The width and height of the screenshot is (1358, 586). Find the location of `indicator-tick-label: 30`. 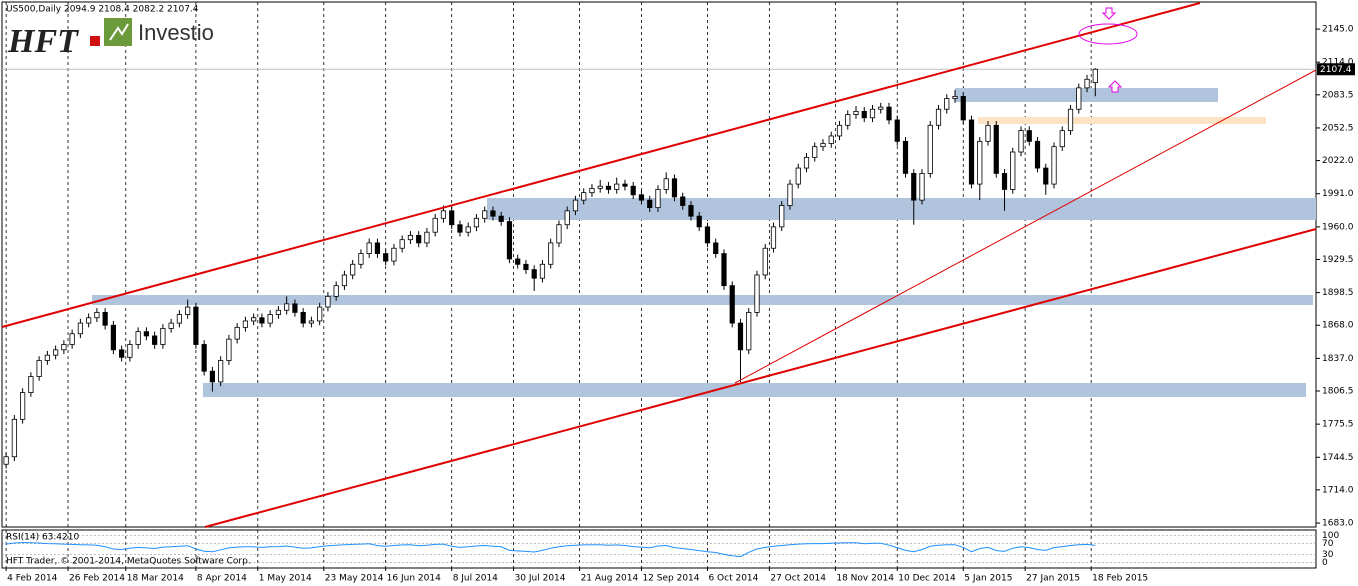

indicator-tick-label: 30 is located at coordinates (1328, 555).